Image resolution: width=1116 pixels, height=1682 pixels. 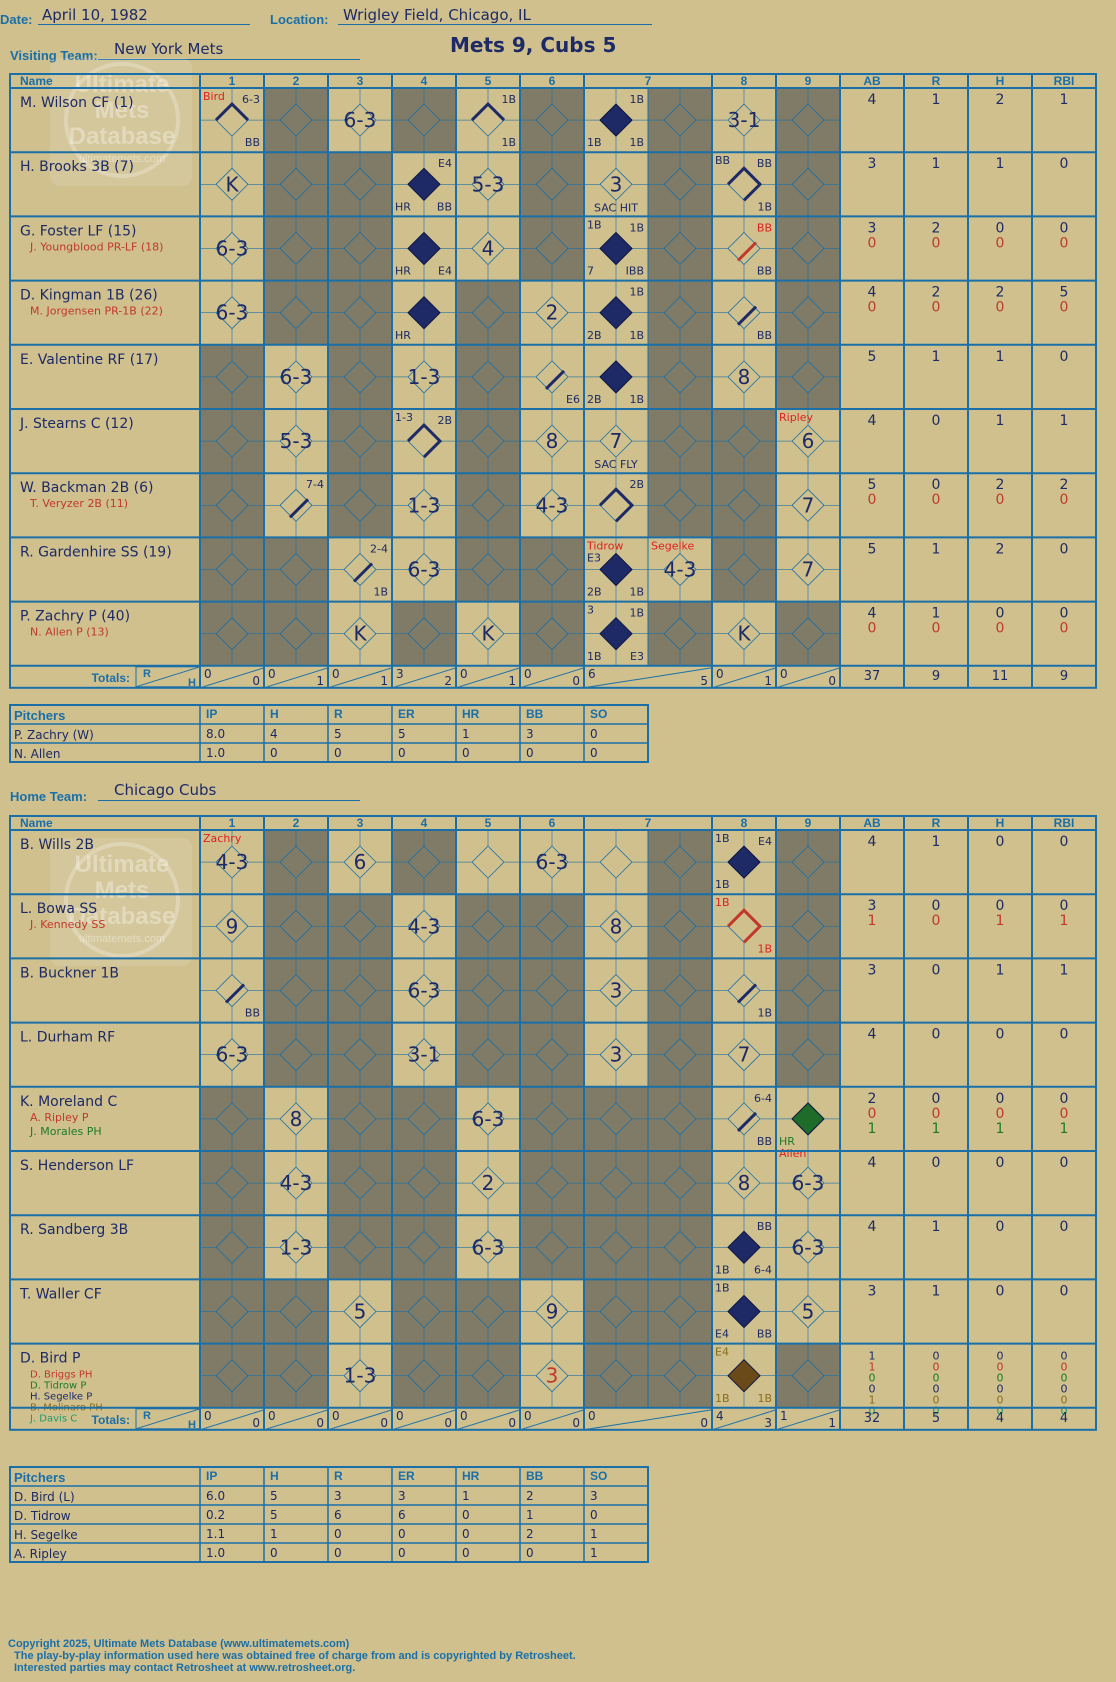 I want to click on pitch-stat-er: 0, so click(x=402, y=1534).